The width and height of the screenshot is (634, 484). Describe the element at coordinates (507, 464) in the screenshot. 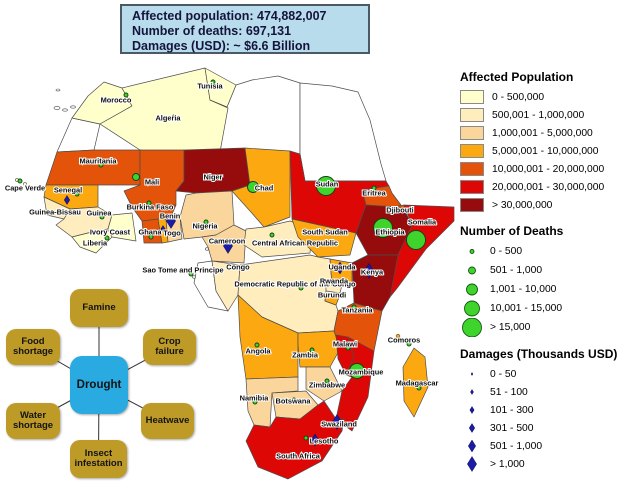

I see `legend-item-label: > 1,000` at that location.